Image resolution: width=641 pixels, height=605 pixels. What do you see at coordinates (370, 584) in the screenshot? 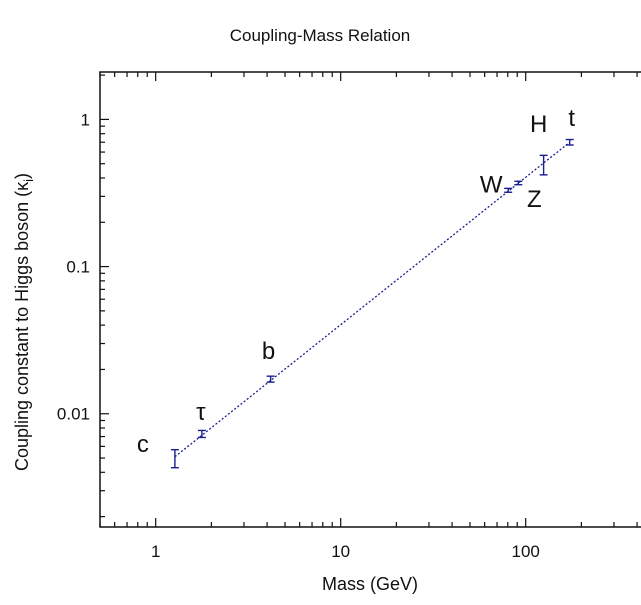
I see `x-axis-label: Mass (GeV)` at bounding box center [370, 584].